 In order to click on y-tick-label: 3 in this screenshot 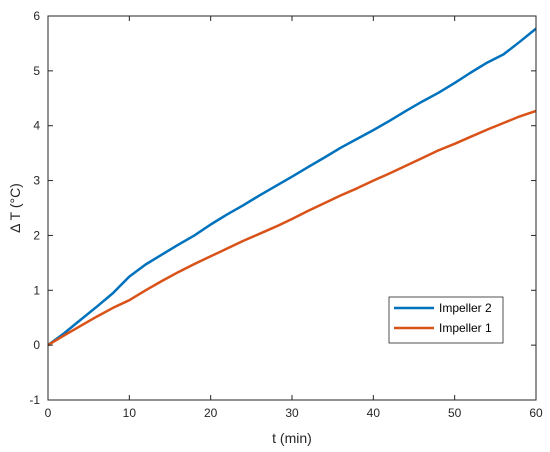, I will do `click(36, 181)`.